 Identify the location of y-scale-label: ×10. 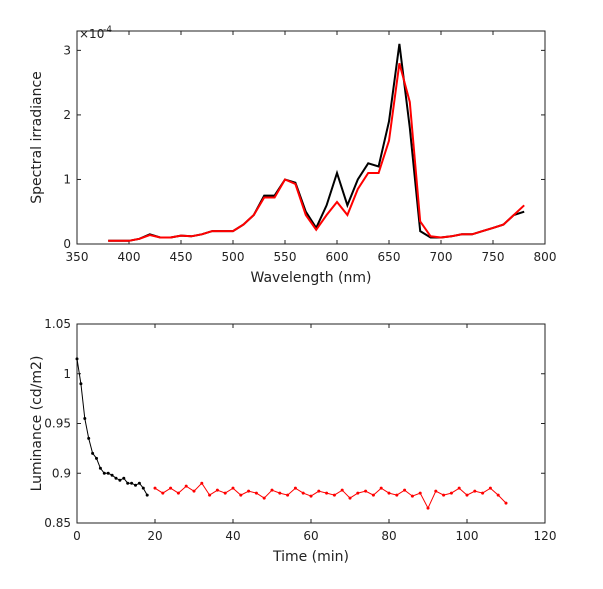
(91, 34).